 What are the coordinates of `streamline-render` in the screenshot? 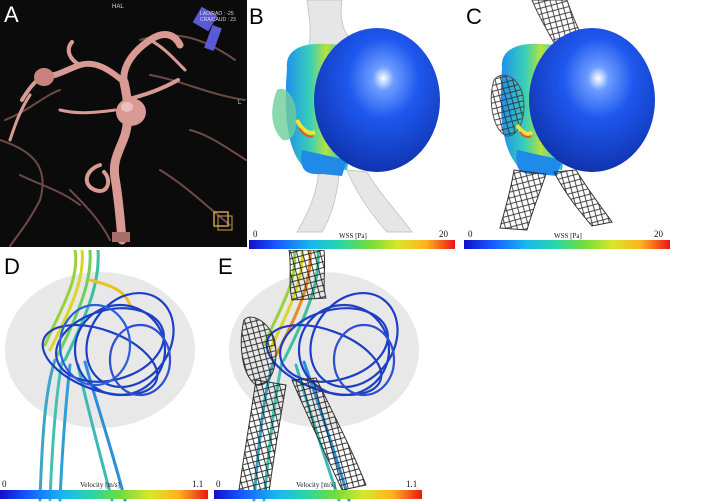 It's located at (100, 376).